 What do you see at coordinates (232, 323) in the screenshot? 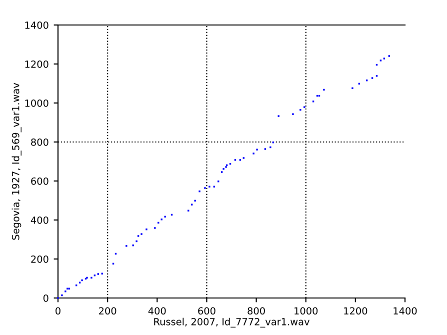
I see `x-axis-title: Russel, 2007, Id_7772_var1.wav` at bounding box center [232, 323].